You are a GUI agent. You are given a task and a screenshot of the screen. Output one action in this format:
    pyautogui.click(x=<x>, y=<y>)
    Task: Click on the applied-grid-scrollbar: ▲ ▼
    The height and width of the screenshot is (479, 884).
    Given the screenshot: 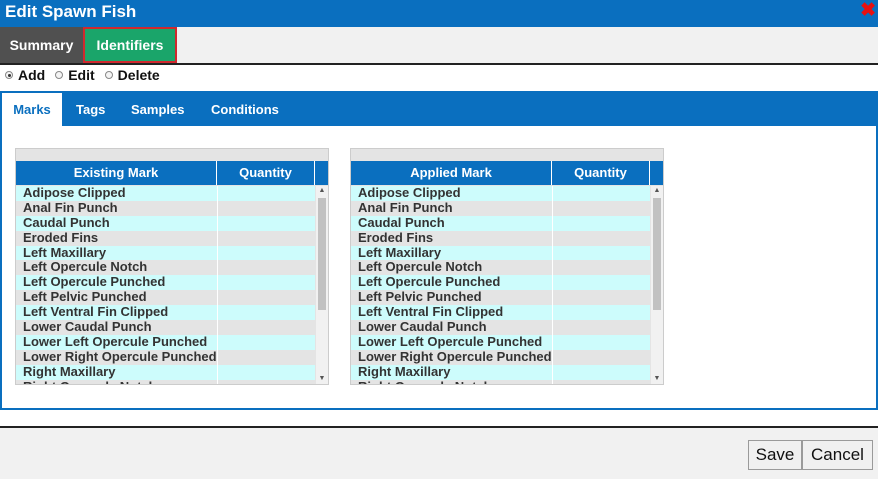 What is the action you would take?
    pyautogui.click(x=657, y=285)
    